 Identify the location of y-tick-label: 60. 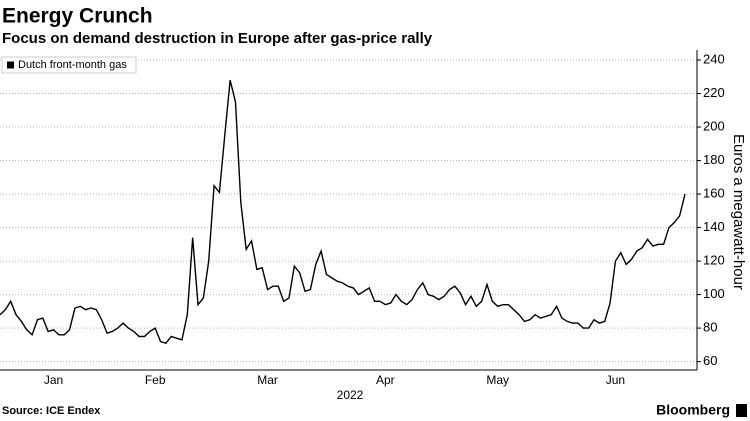
(710, 360).